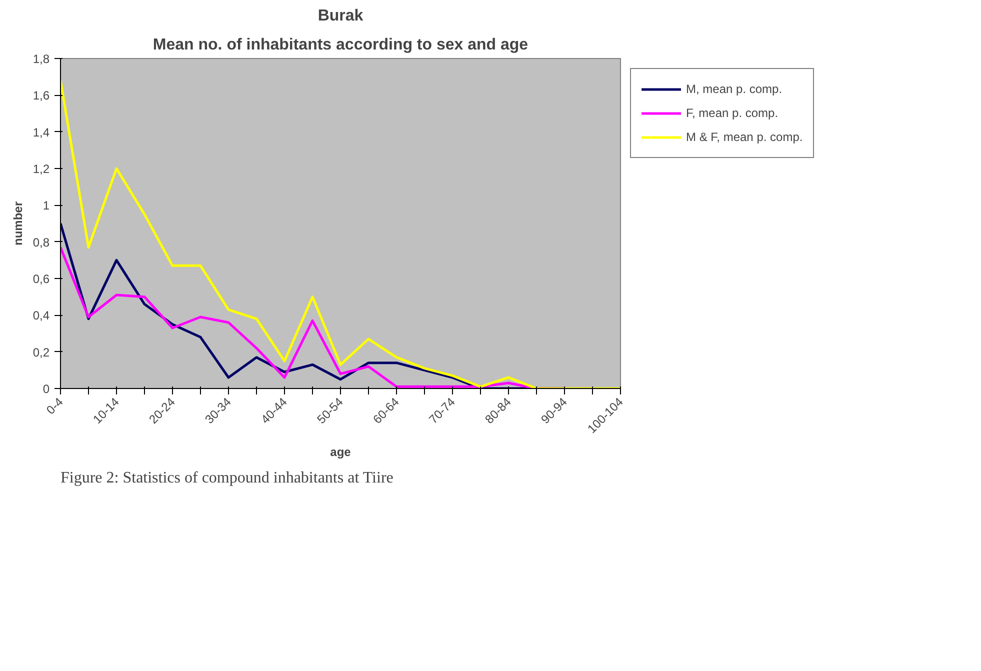  Describe the element at coordinates (341, 16) in the screenshot. I see `chart-title: Burak` at that location.